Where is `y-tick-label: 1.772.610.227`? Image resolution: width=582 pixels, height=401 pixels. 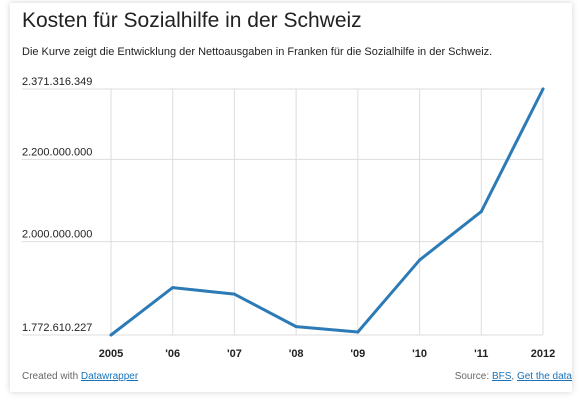 y-tick-label: 1.772.610.227 is located at coordinates (57, 328).